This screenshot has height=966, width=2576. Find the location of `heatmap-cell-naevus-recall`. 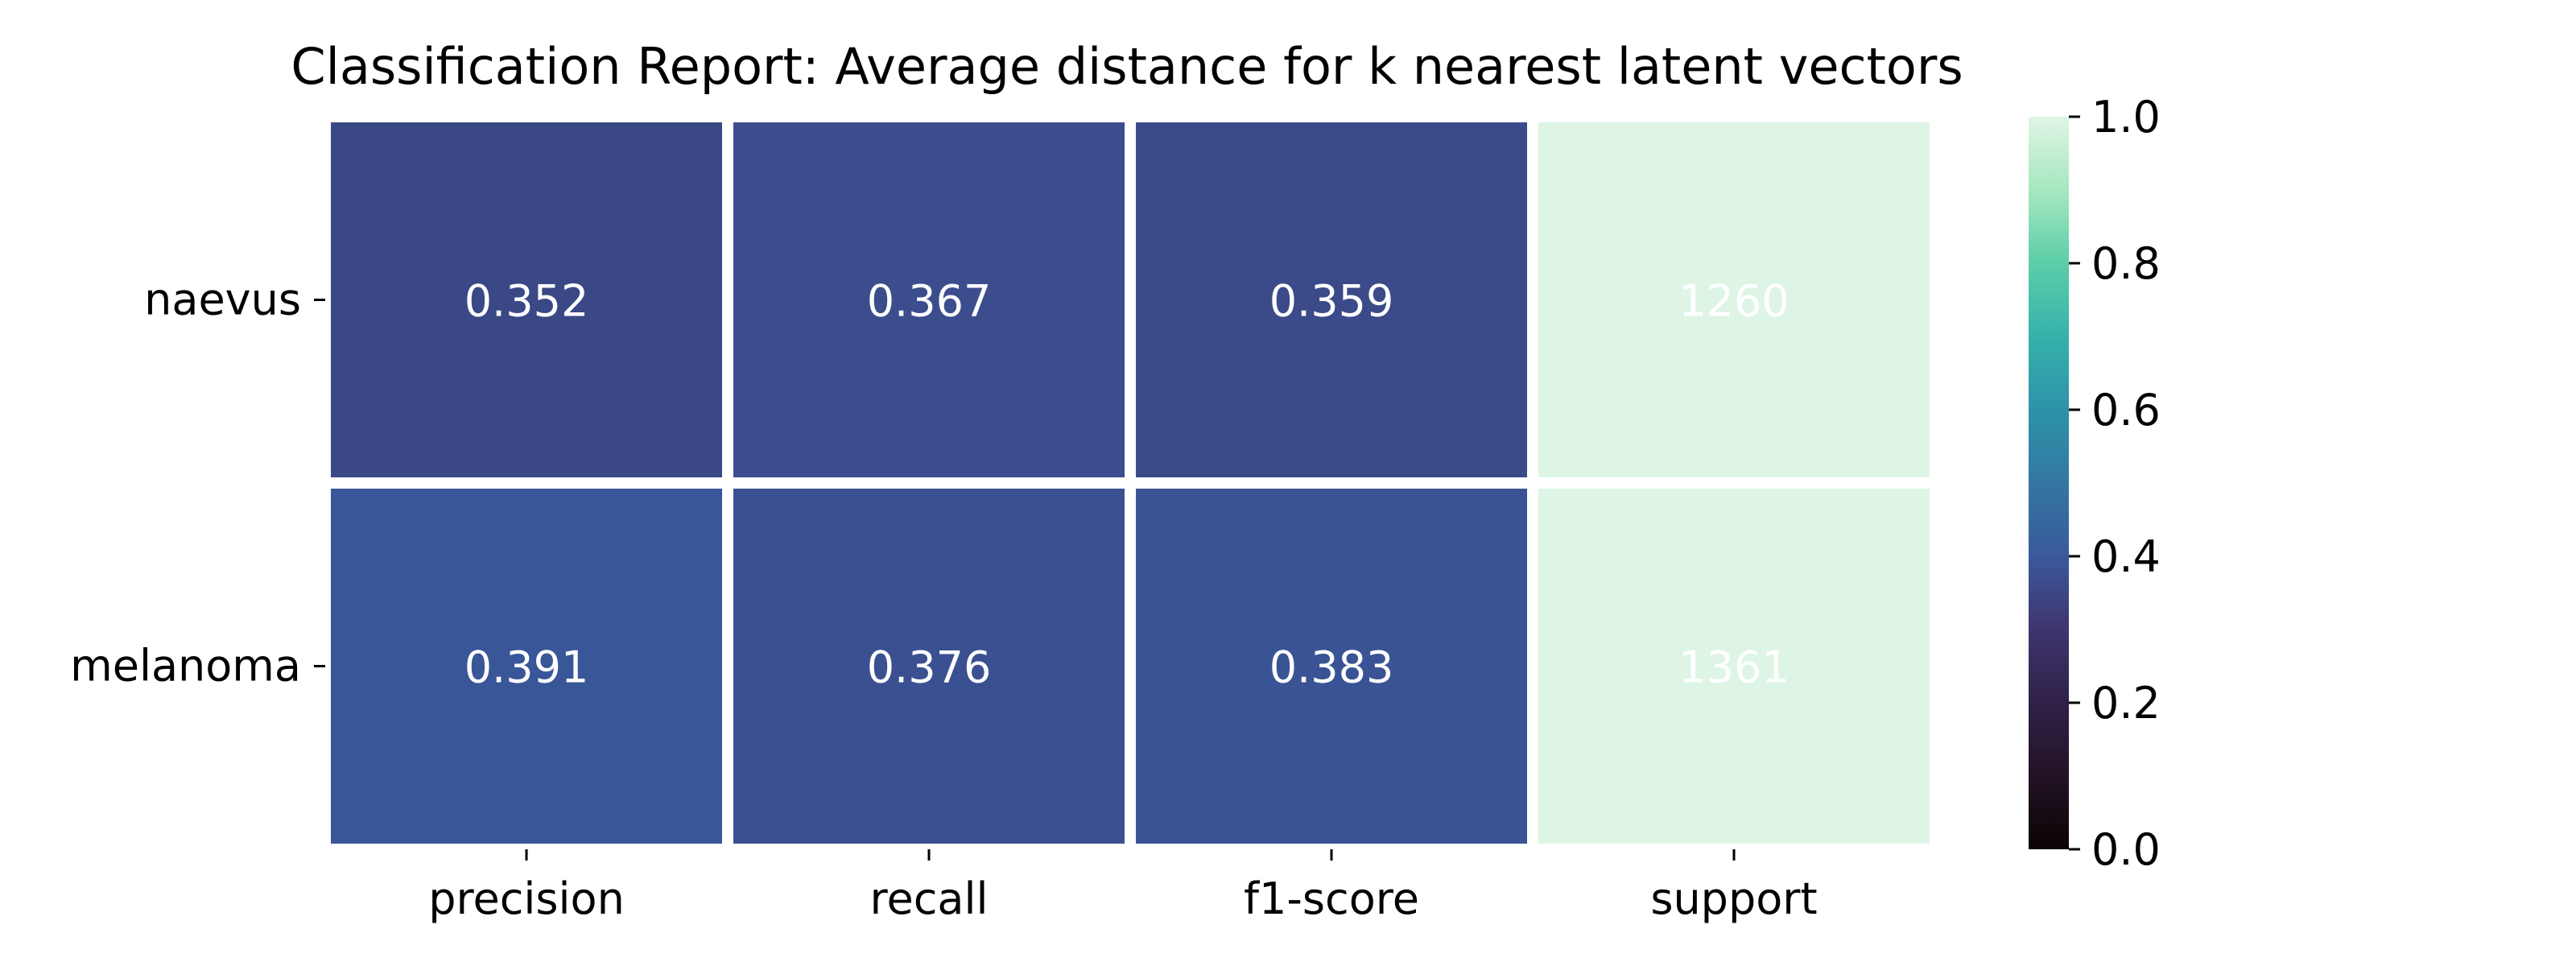

heatmap-cell-naevus-recall is located at coordinates (929, 299).